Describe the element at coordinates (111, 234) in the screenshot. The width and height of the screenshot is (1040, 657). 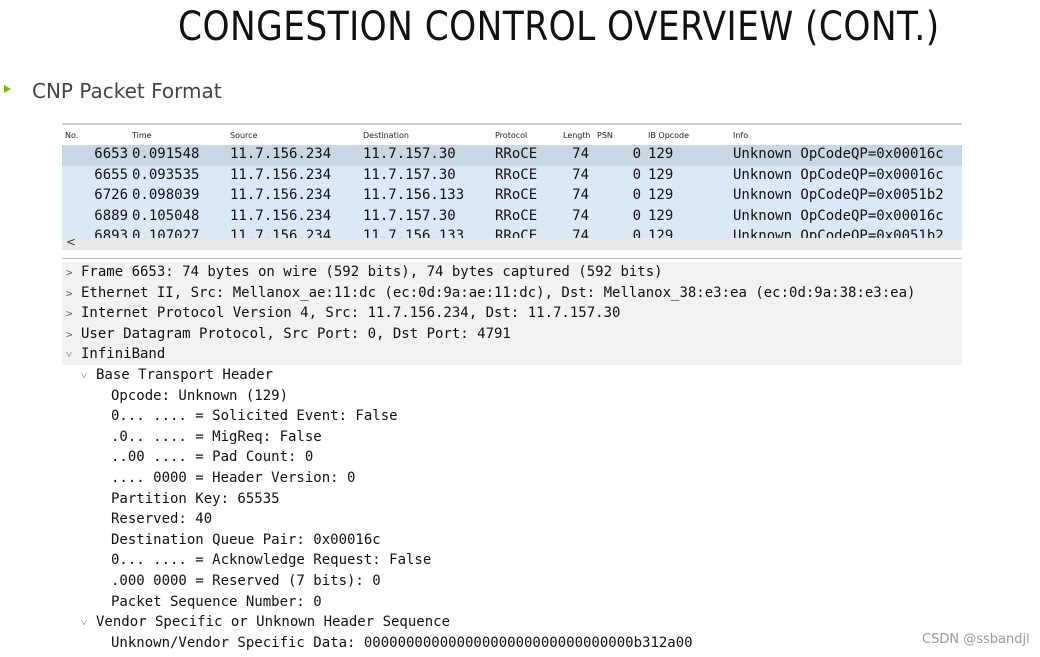
I see `packet-cell: 6893` at that location.